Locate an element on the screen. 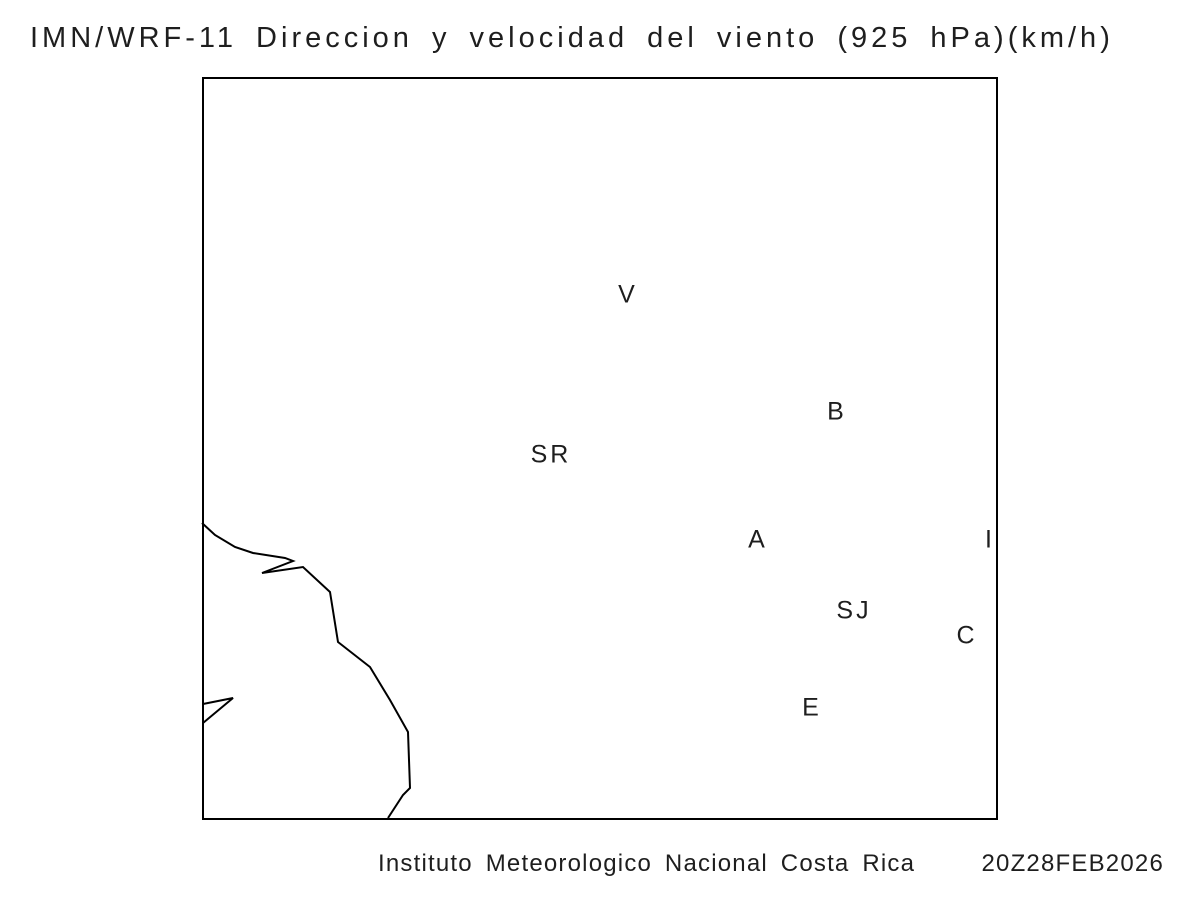  station-label-sj: SJ is located at coordinates (854, 610).